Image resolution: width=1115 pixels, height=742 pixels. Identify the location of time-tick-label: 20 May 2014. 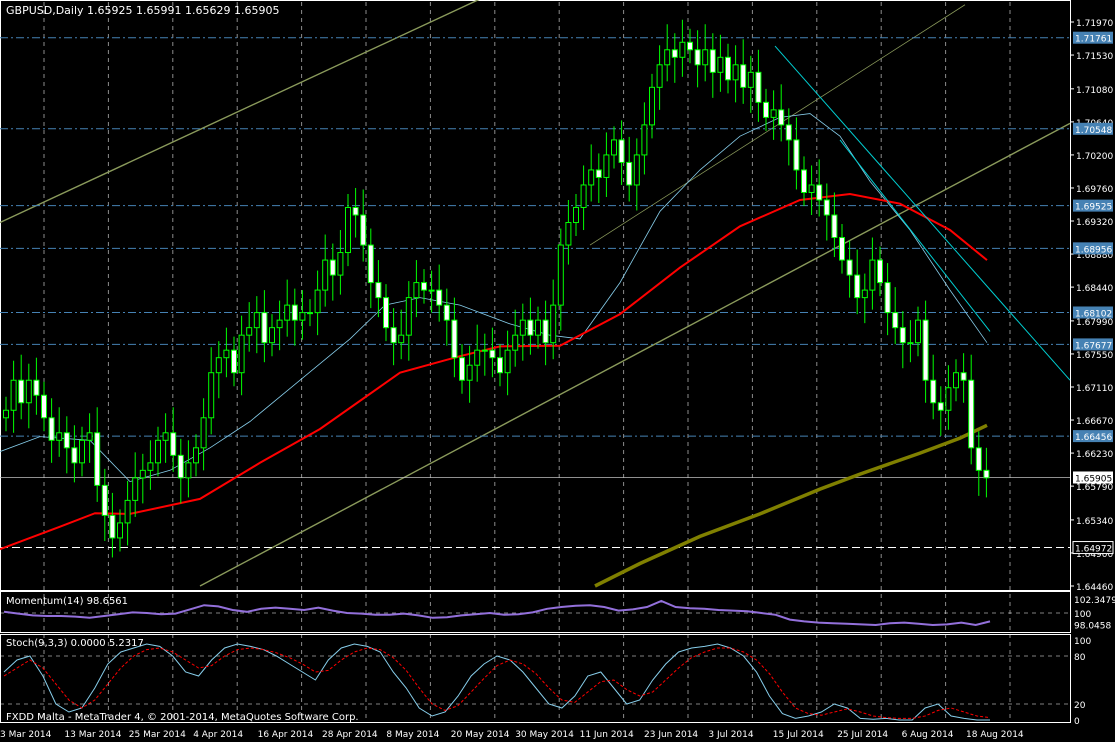
(480, 735).